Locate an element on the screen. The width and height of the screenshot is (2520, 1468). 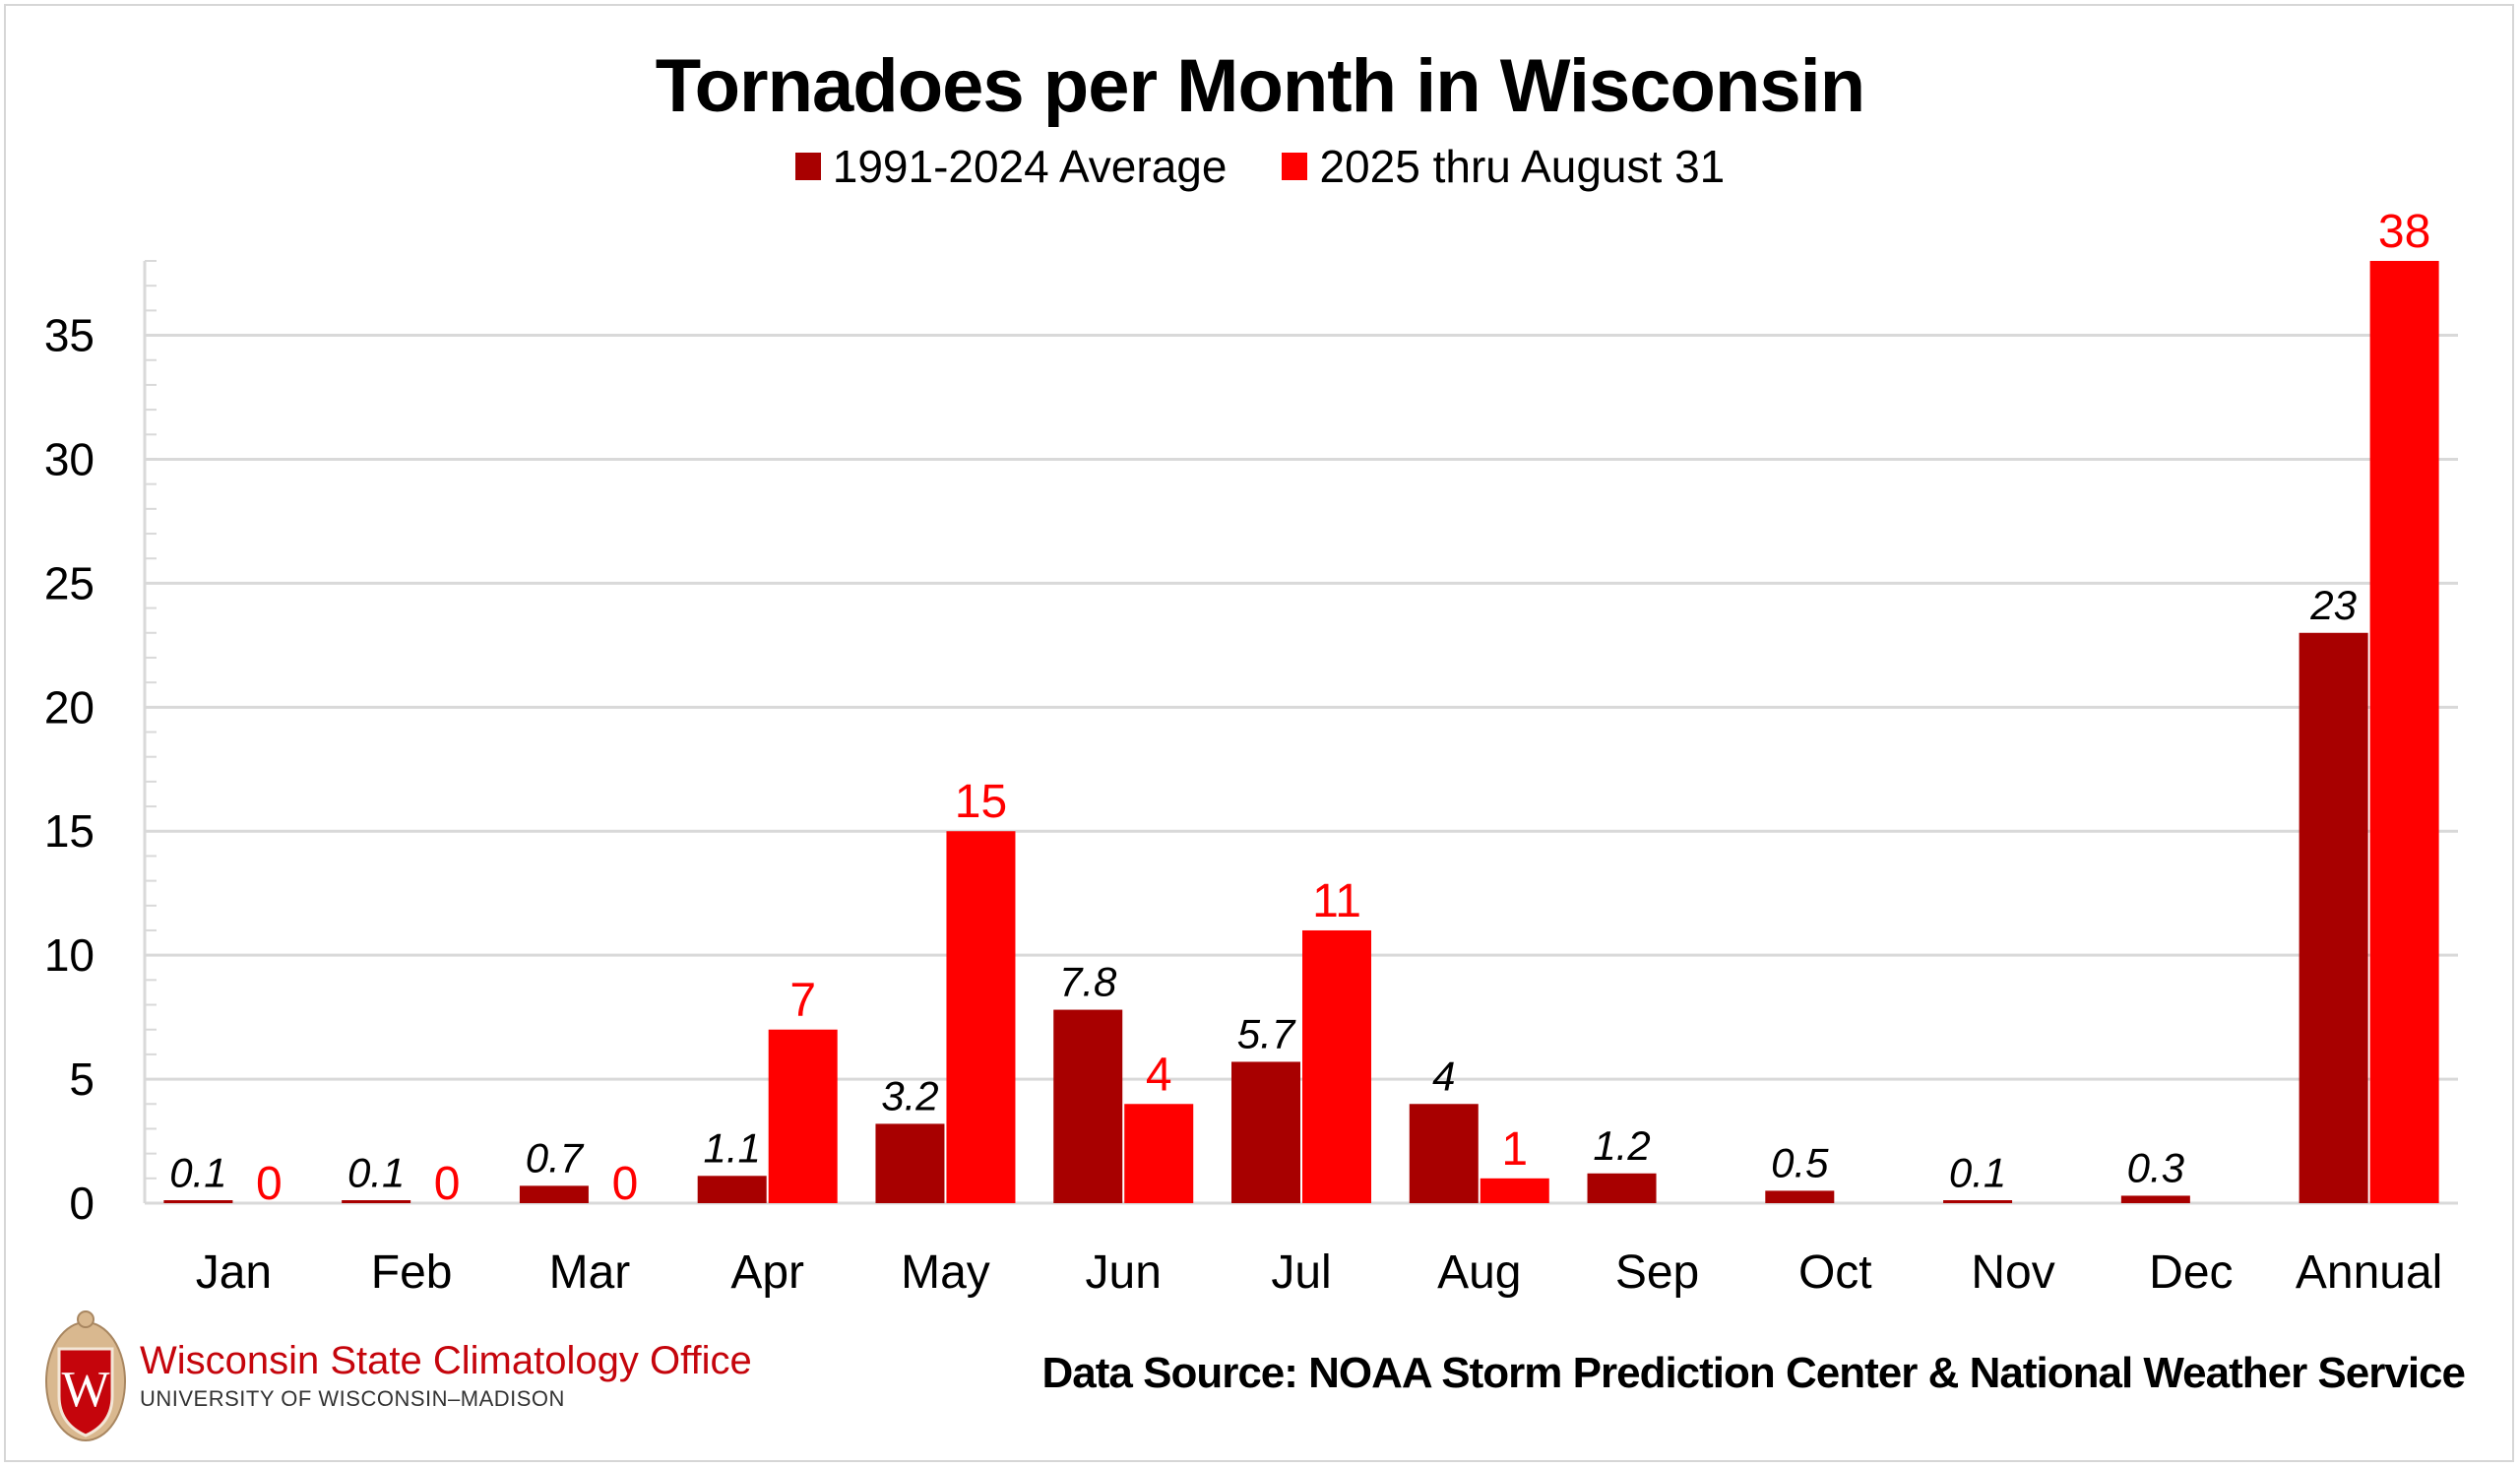
data-label-average: 1.1 is located at coordinates (731, 1148).